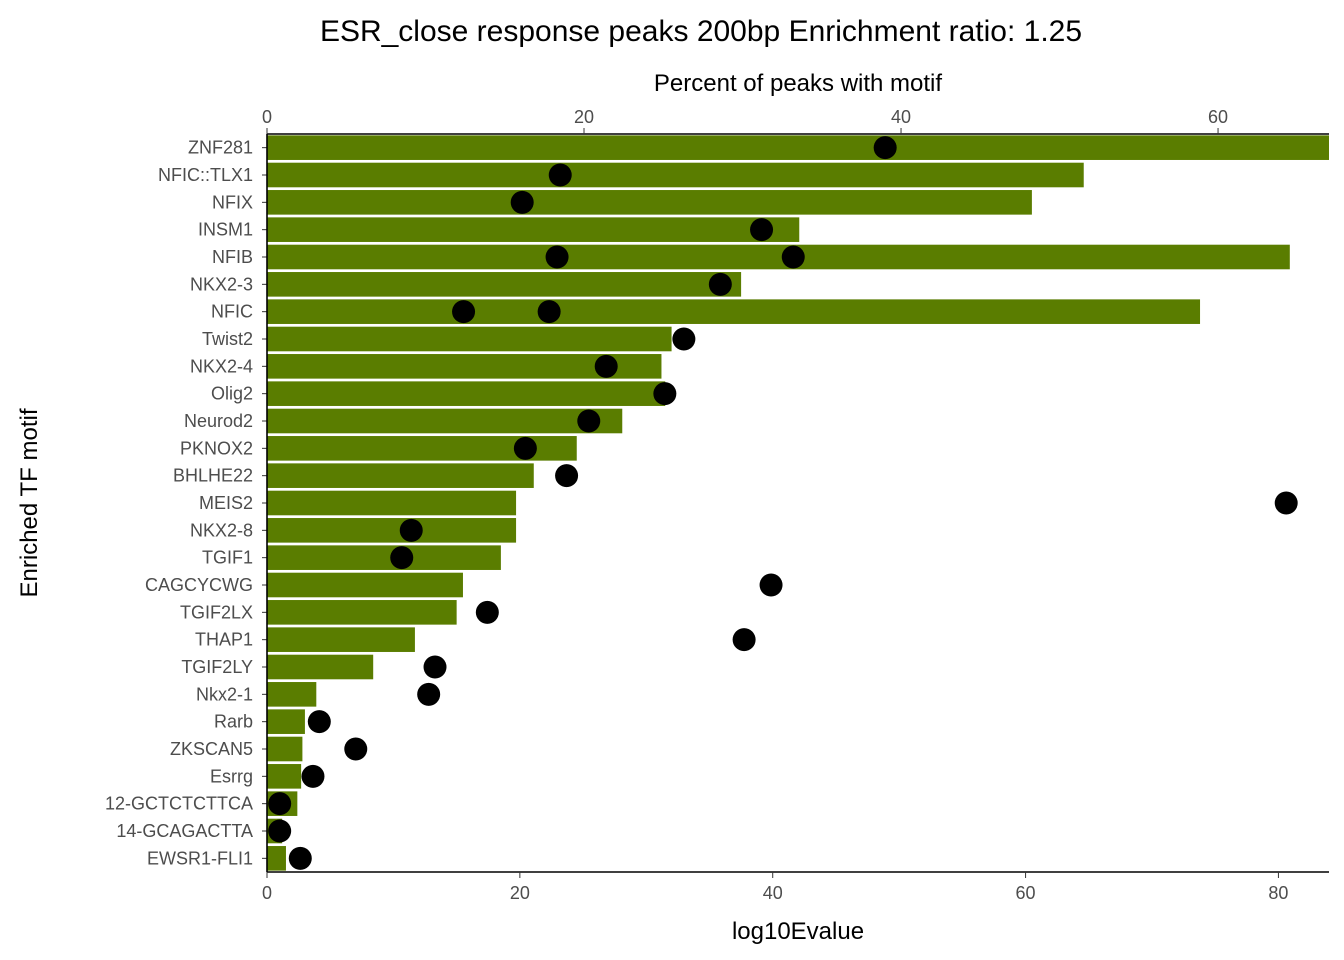 The image size is (1344, 960). I want to click on y-tick-label: NKX2-3, so click(221, 284).